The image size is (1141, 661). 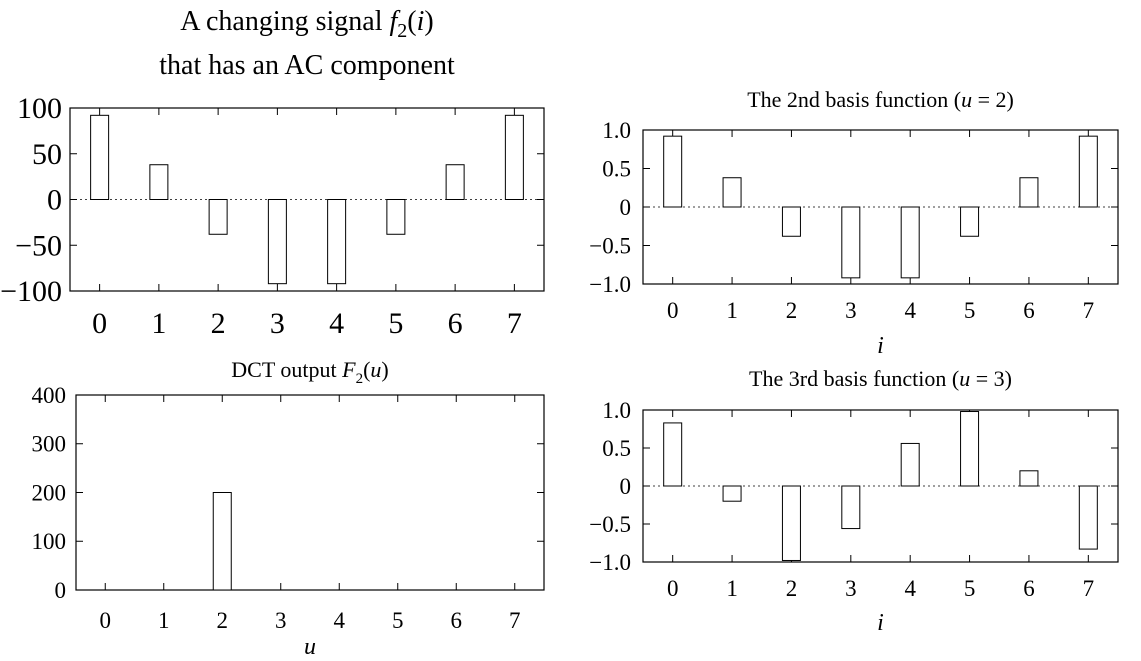 What do you see at coordinates (286, 369) in the screenshot?
I see `title-segment: DCT output` at bounding box center [286, 369].